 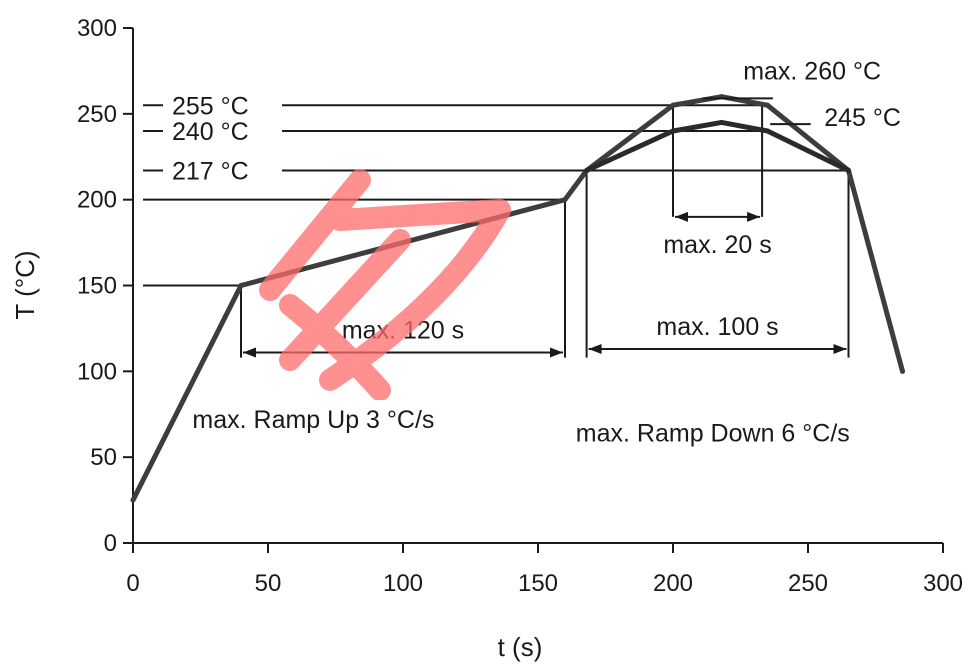 What do you see at coordinates (538, 583) in the screenshot?
I see `x-tick-label: 150` at bounding box center [538, 583].